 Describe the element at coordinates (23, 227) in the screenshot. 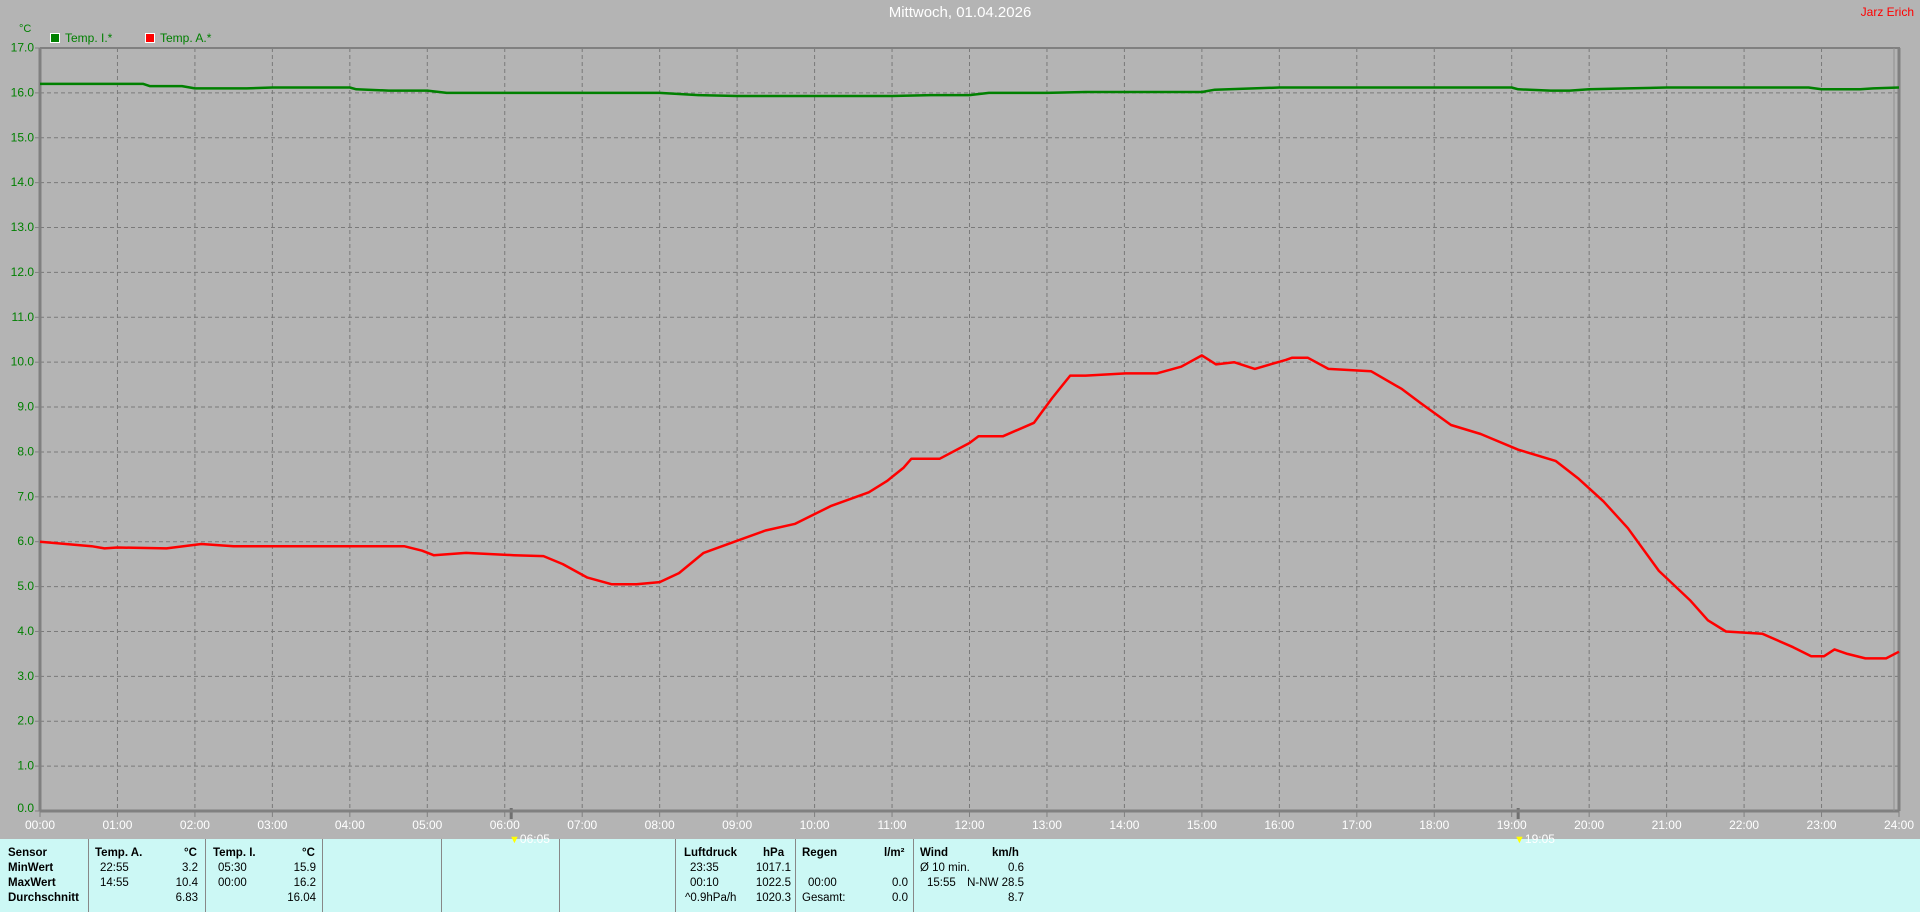

I see `y-tick-label: 13.0` at that location.